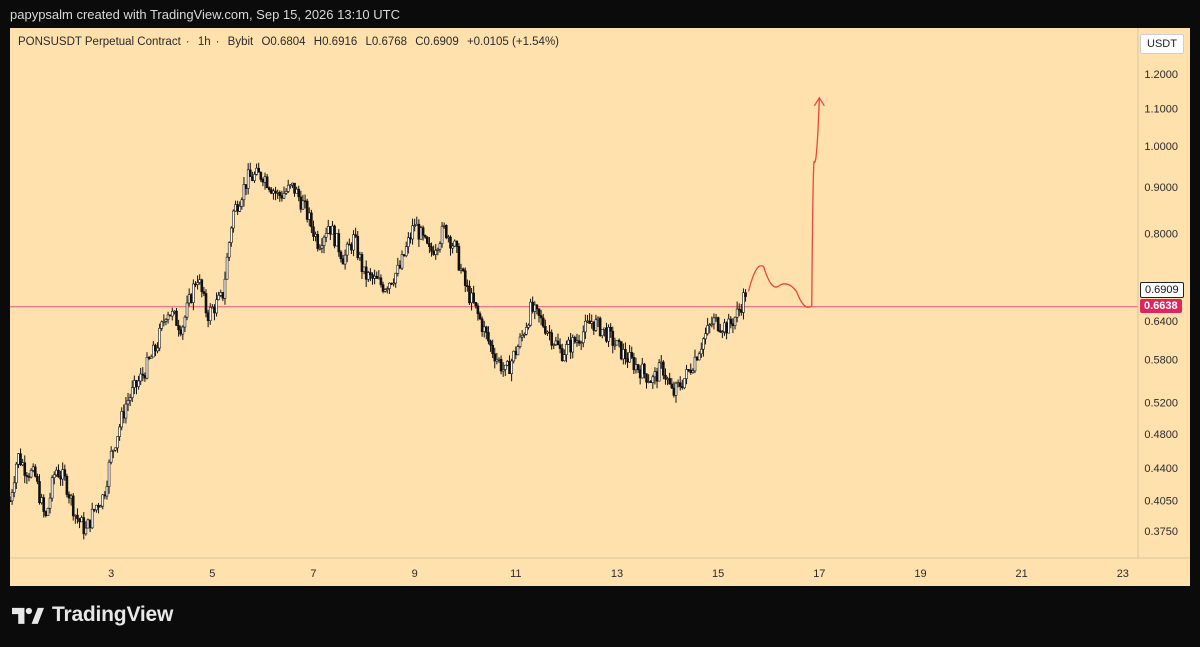 The image size is (1200, 647). What do you see at coordinates (204, 42) in the screenshot?
I see `interval-label: 1h` at bounding box center [204, 42].